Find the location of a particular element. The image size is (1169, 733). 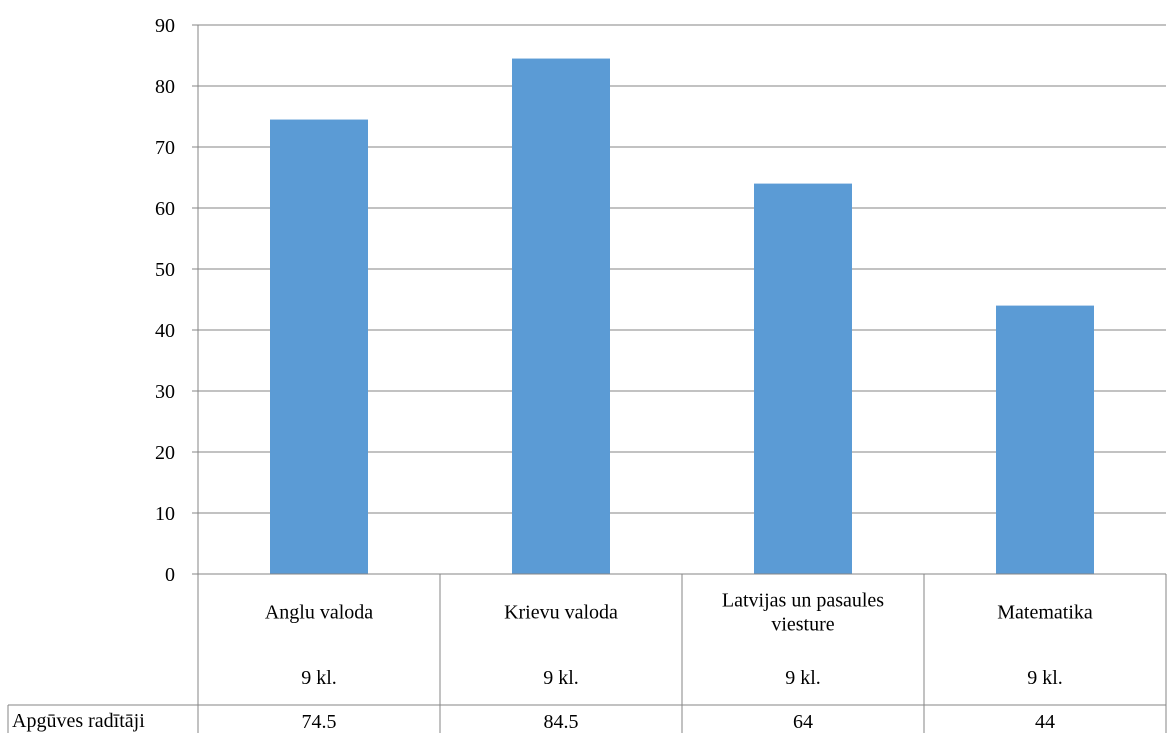

category-label: Krievu valoda is located at coordinates (561, 613).